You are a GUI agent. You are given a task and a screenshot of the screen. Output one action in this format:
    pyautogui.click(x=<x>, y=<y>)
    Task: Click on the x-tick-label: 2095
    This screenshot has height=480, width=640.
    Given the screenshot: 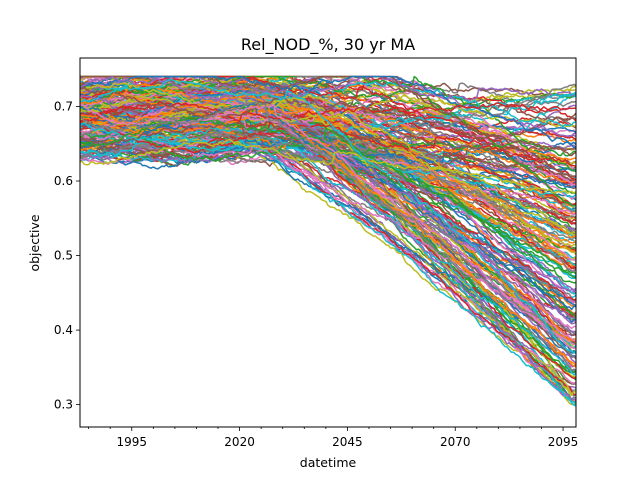 What is the action you would take?
    pyautogui.click(x=563, y=442)
    